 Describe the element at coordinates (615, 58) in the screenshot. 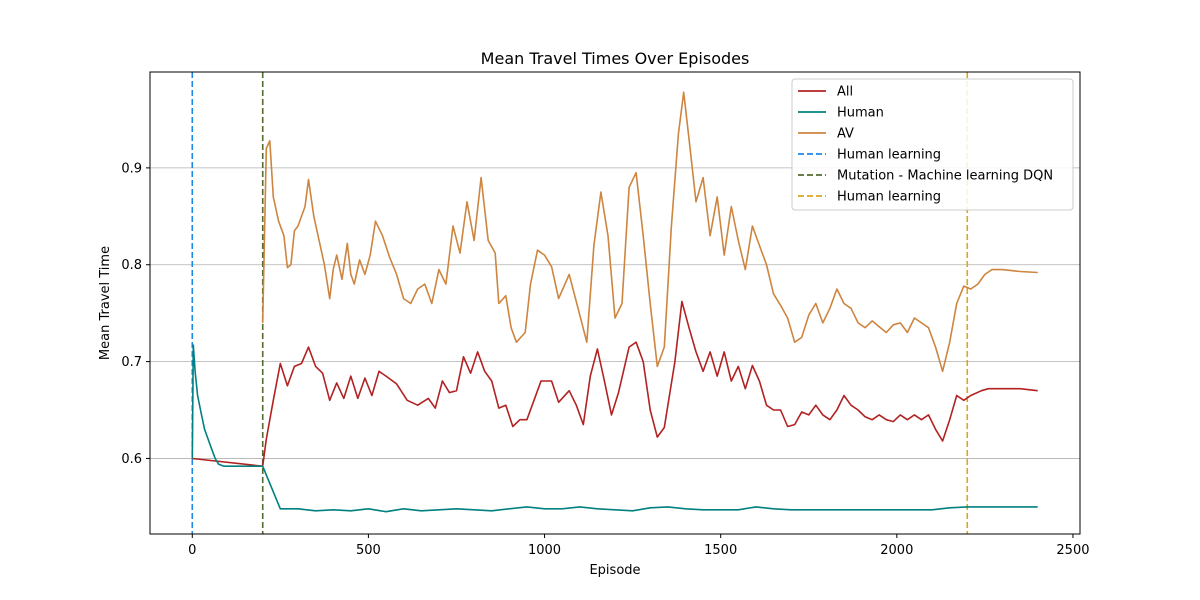

I see `chart-title: Mean Travel Times Over Episodes` at that location.